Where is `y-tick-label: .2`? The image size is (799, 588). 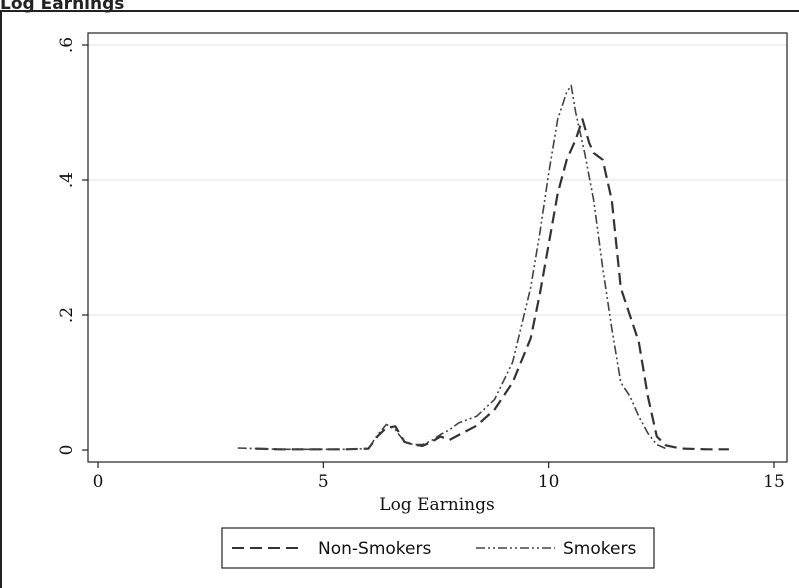
y-tick-label: .2 is located at coordinates (67, 315).